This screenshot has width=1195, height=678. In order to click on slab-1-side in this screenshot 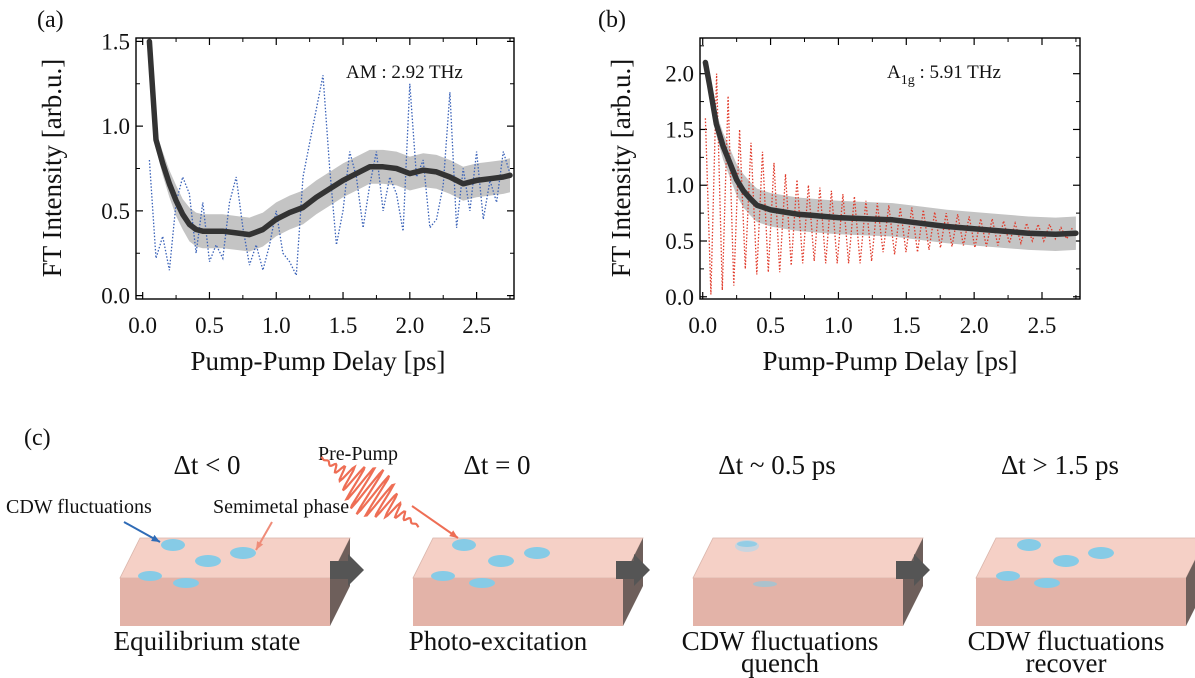, I will do `click(340, 582)`.